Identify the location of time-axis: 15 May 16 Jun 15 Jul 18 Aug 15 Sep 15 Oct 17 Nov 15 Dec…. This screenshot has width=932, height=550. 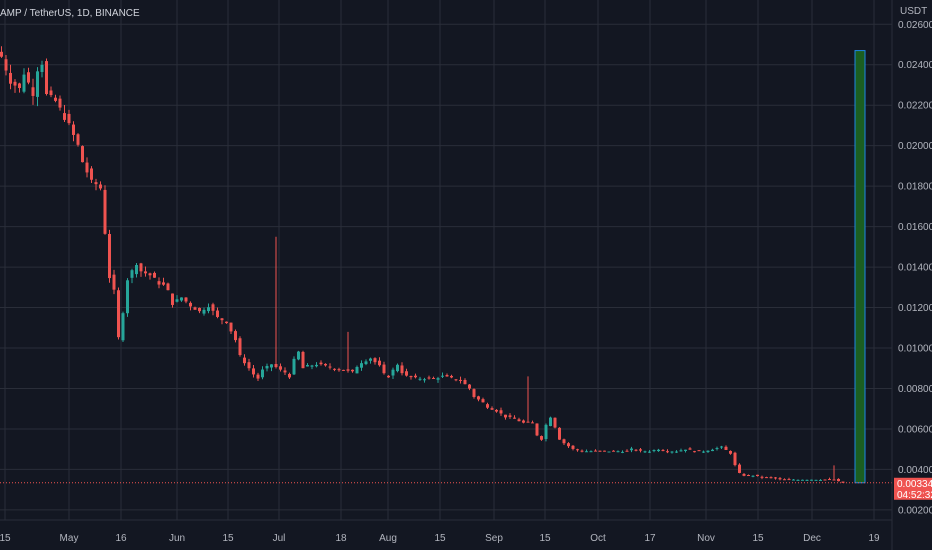
(440, 538).